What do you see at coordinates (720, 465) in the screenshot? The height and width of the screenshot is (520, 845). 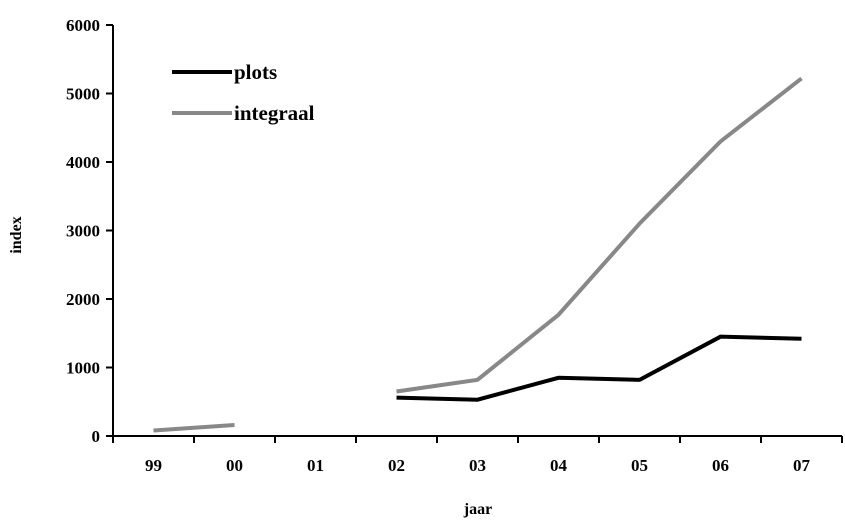 I see `x-tick-label: 06` at bounding box center [720, 465].